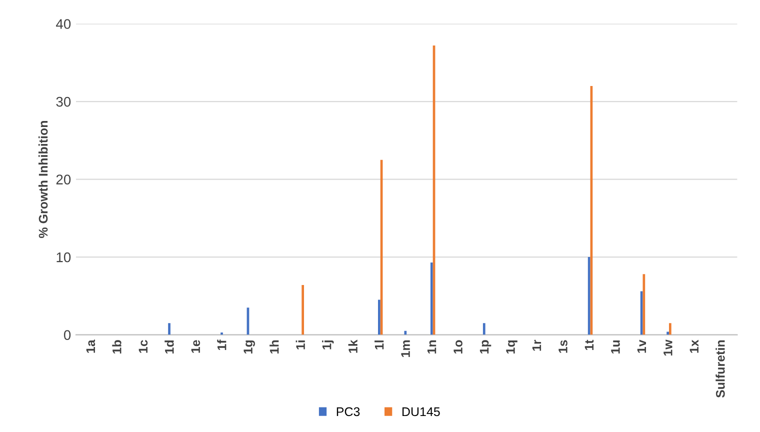 The image size is (760, 432). Describe the element at coordinates (300, 345) in the screenshot. I see `x-tick-label: 1i` at that location.